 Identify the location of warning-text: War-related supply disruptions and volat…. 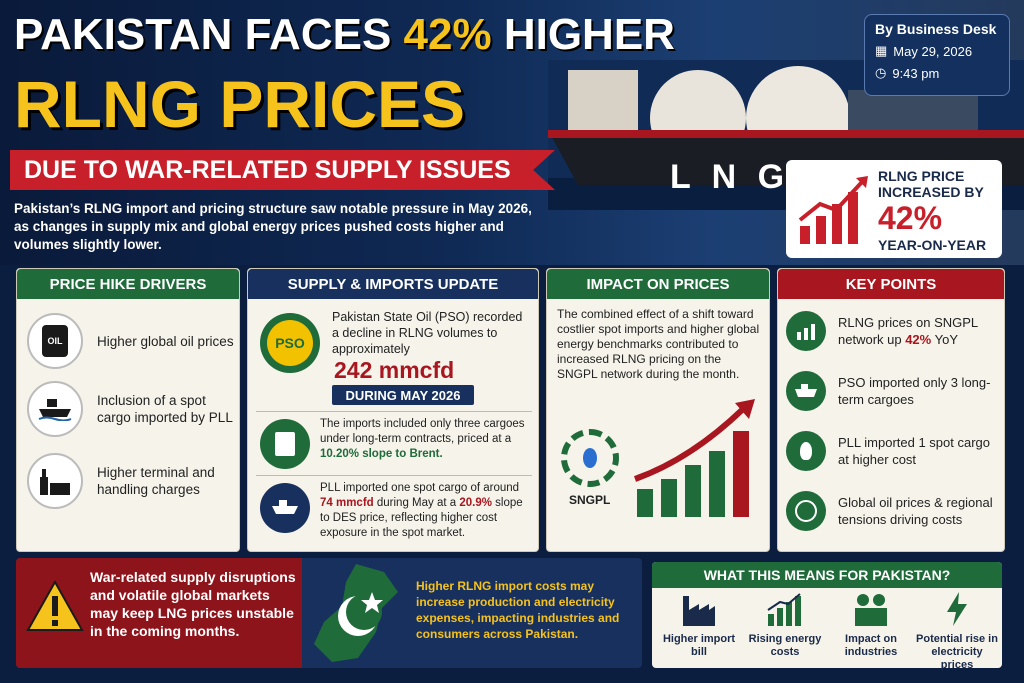
(193, 604).